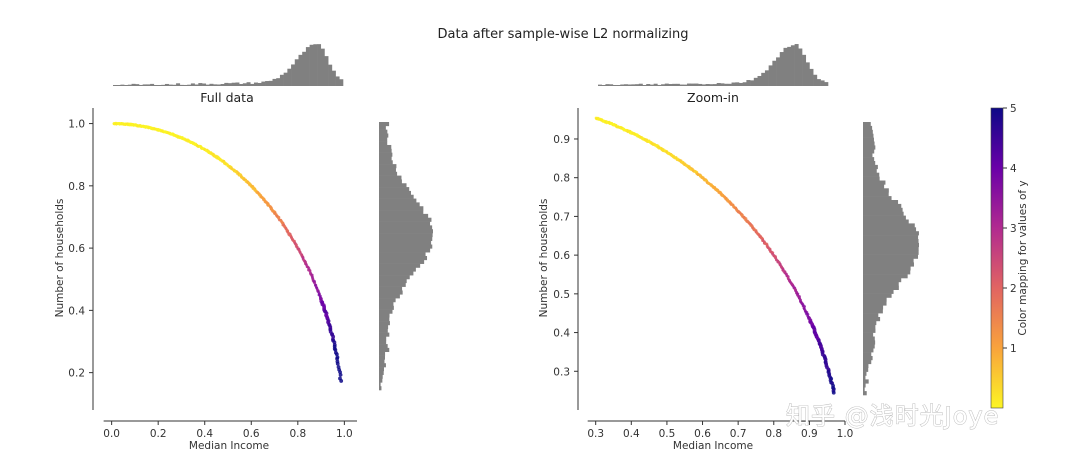 The image size is (1080, 464). Describe the element at coordinates (60, 258) in the screenshot. I see `y-axis-label-full: Number of households` at that location.